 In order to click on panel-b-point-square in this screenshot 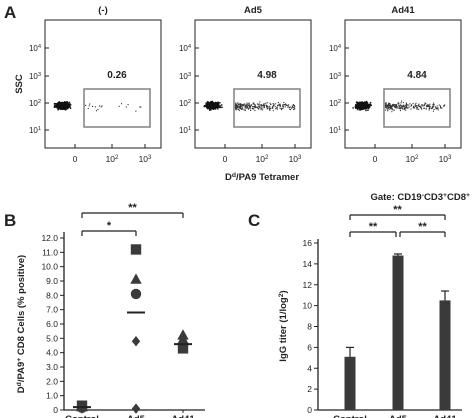, I will do `click(136, 249)`.